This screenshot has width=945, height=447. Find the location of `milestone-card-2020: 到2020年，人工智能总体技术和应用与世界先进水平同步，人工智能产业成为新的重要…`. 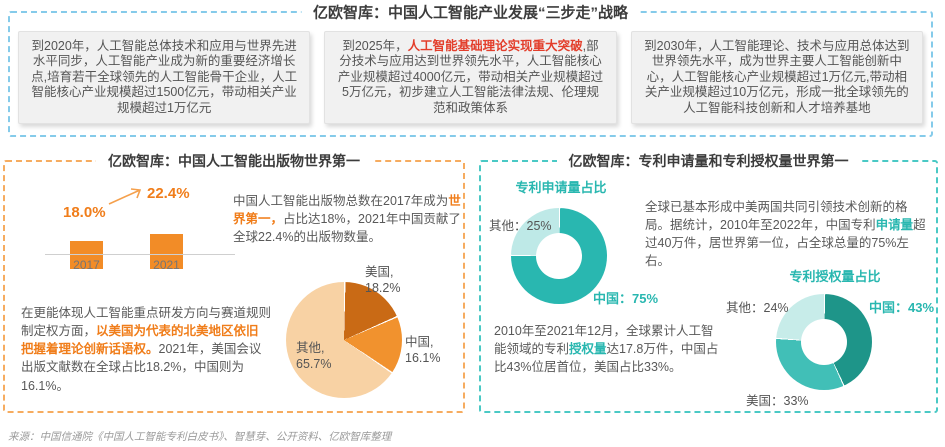

milestone-card-2020: 到2020年，人工智能总体技术和应用与世界先进水平同步，人工智能产业成为新的重要… is located at coordinates (164, 77).